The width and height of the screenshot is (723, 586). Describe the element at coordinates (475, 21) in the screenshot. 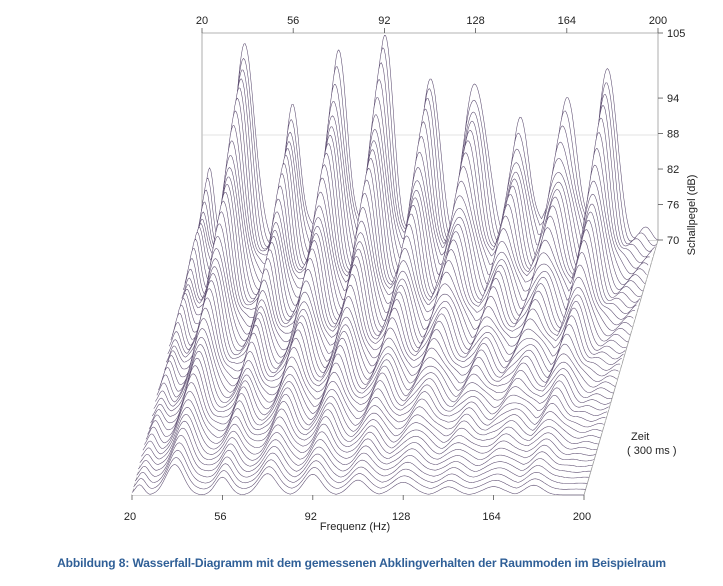

I see `x-tick-top-label: 128` at that location.